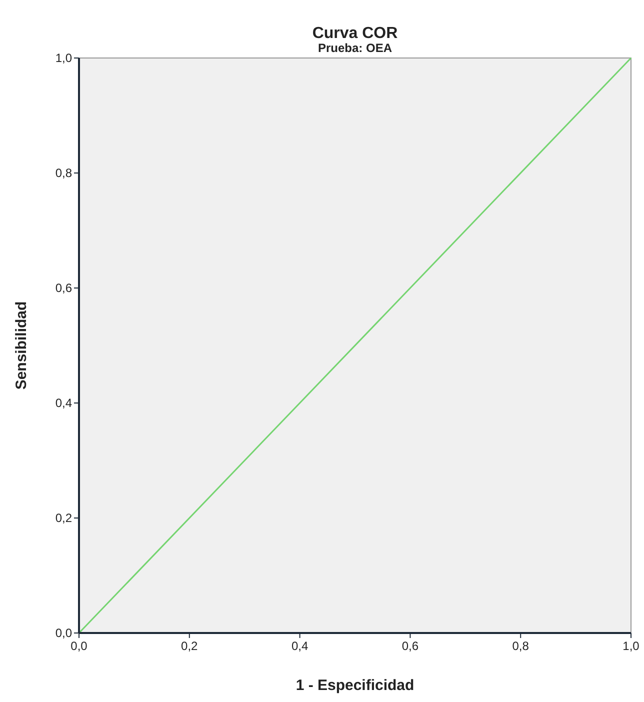 The width and height of the screenshot is (644, 702). What do you see at coordinates (63, 58) in the screenshot?
I see `y-tick-label: 1,0` at bounding box center [63, 58].